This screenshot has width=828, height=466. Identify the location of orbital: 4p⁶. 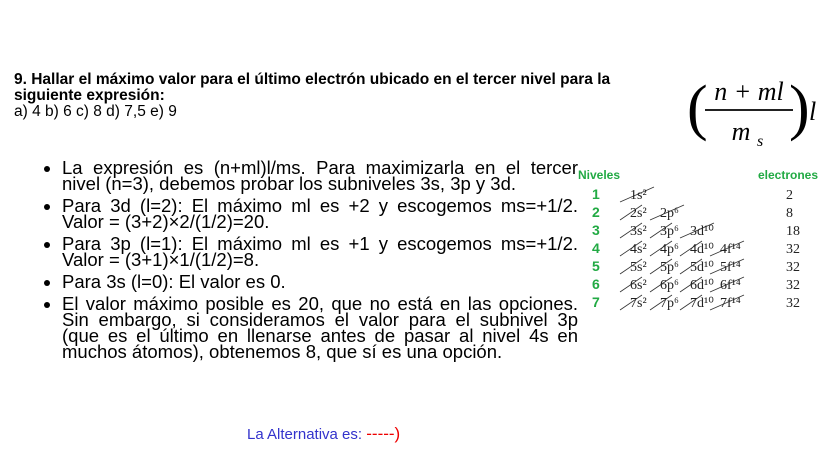
(669, 249).